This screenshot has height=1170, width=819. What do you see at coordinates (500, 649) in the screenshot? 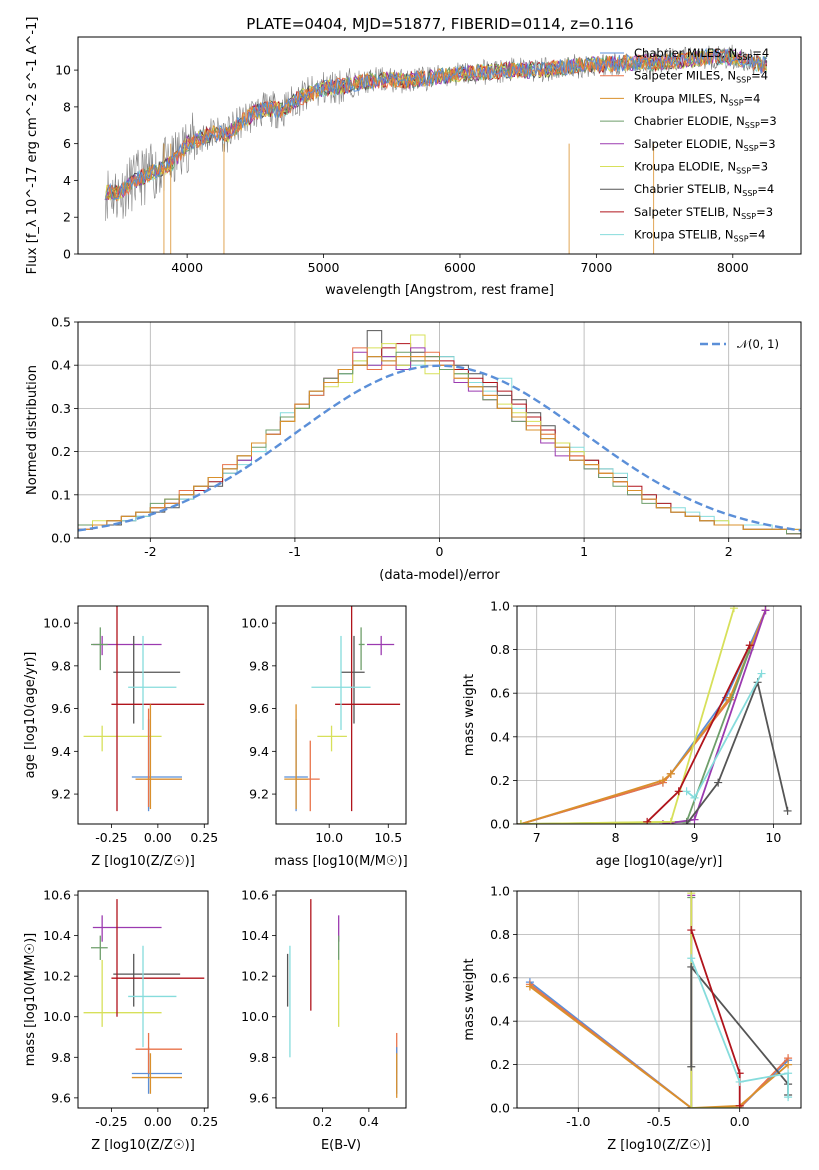
I see `y-tick-label: 0.8` at bounding box center [500, 649].